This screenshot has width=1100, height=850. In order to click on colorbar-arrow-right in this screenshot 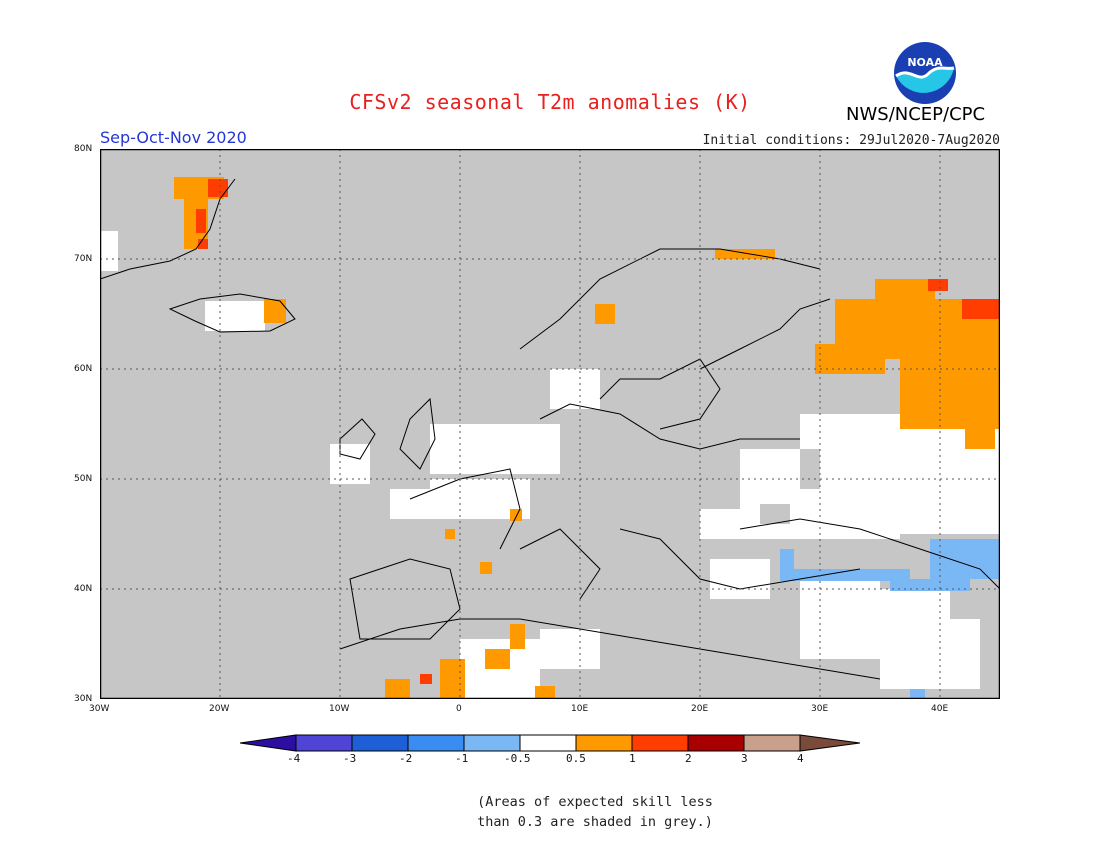, I will do `click(829, 743)`.